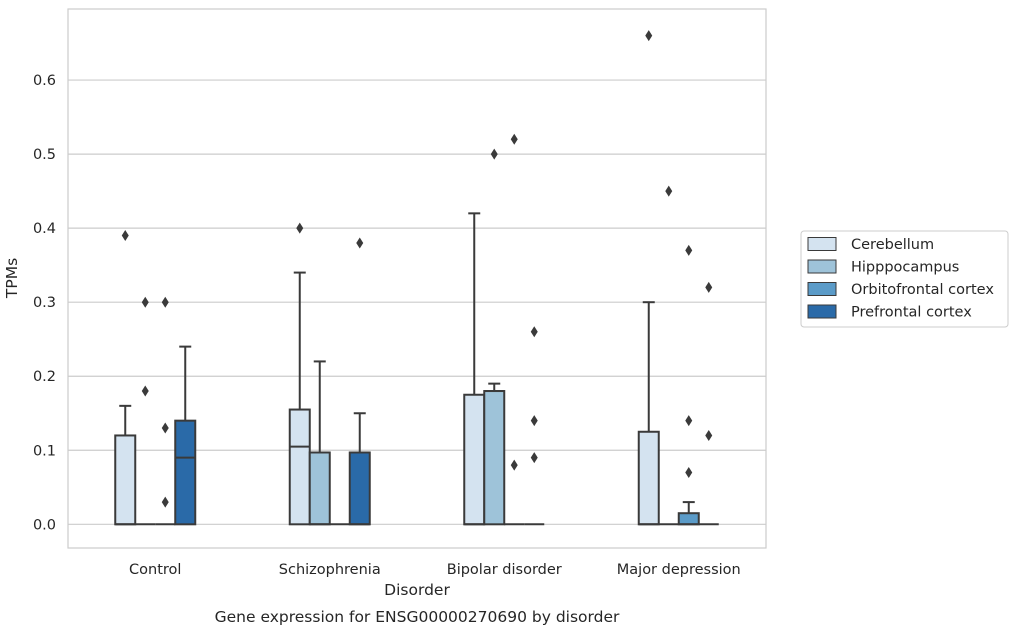  What do you see at coordinates (892, 245) in the screenshot?
I see `legend-entry: Cerebellum` at bounding box center [892, 245].